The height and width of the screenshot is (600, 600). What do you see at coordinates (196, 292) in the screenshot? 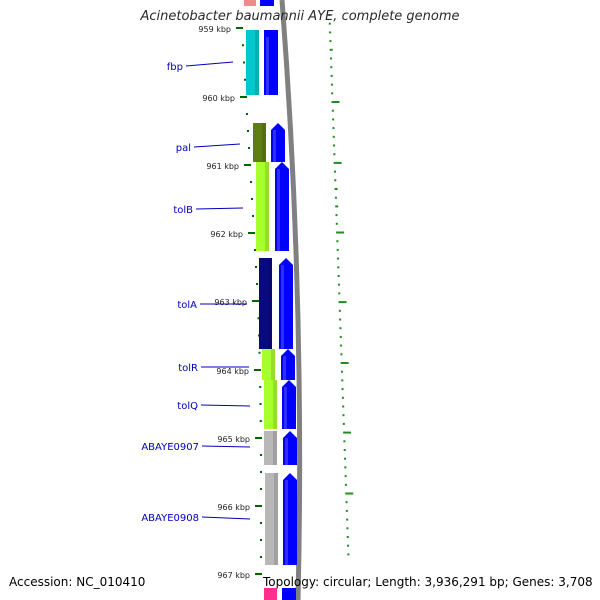
I see `gene-labels: fbp pal tolB tolA tolR tolQ ABAYE0907 ABAYE0908` at bounding box center [196, 292].